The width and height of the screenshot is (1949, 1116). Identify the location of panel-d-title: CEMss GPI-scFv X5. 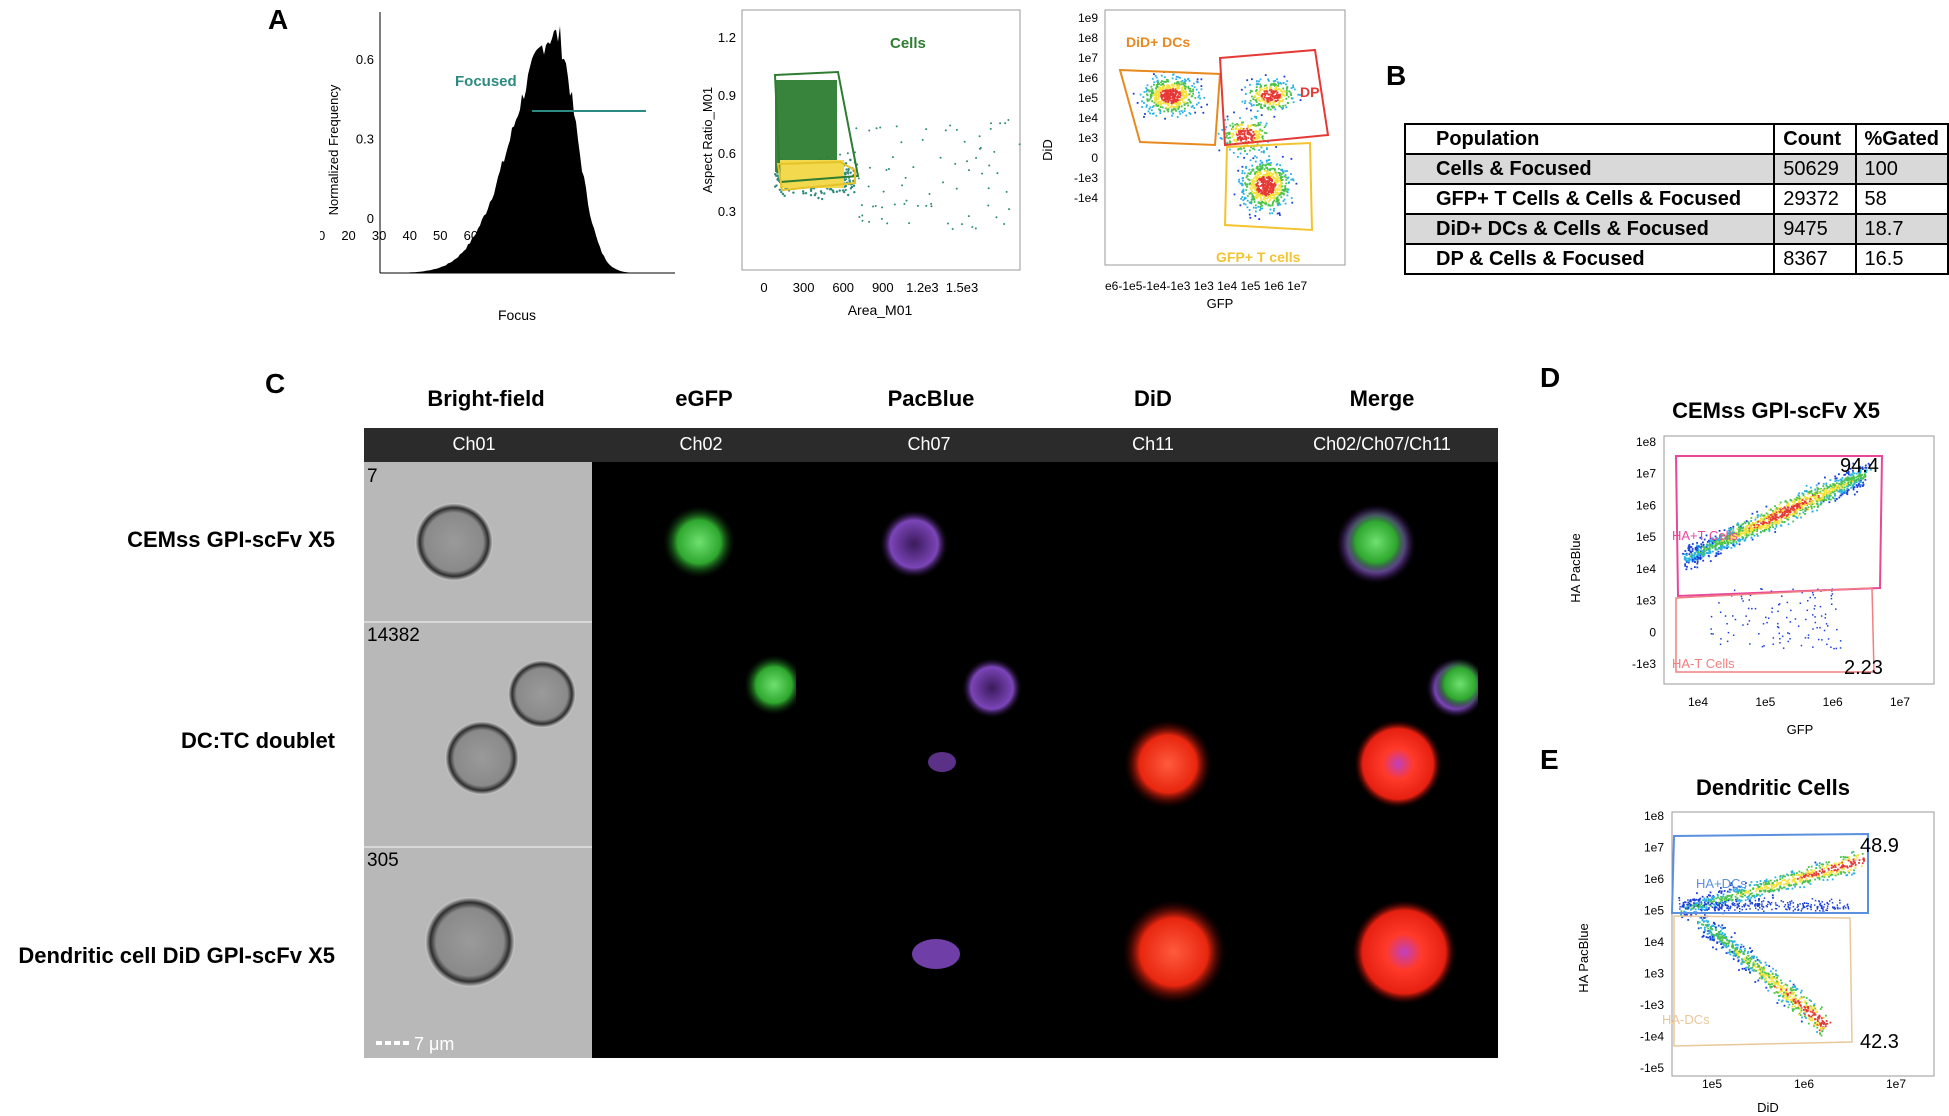
(1776, 410).